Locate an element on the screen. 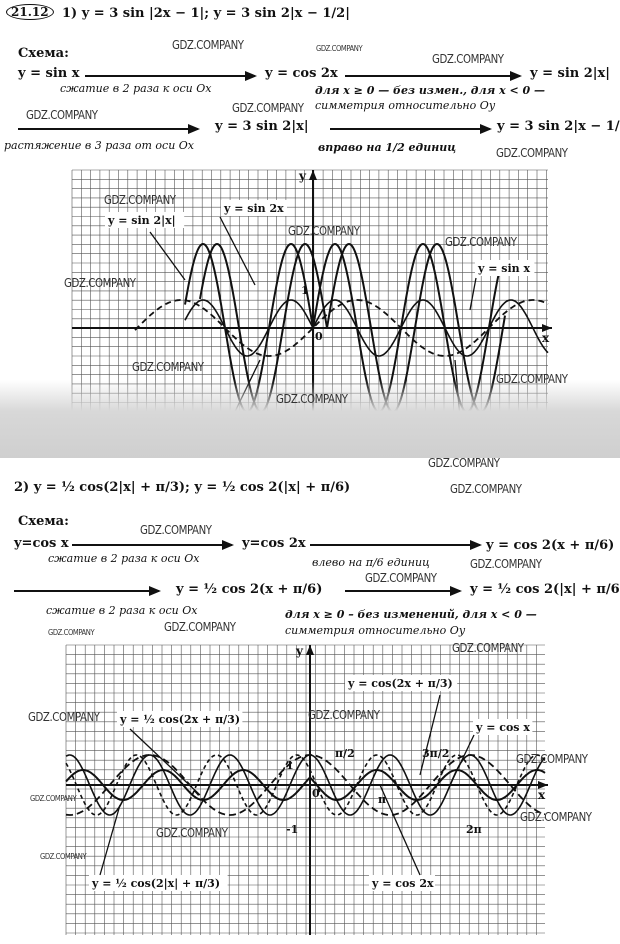 This screenshot has height=944, width=620. x-tick-label: 2π is located at coordinates (474, 829).